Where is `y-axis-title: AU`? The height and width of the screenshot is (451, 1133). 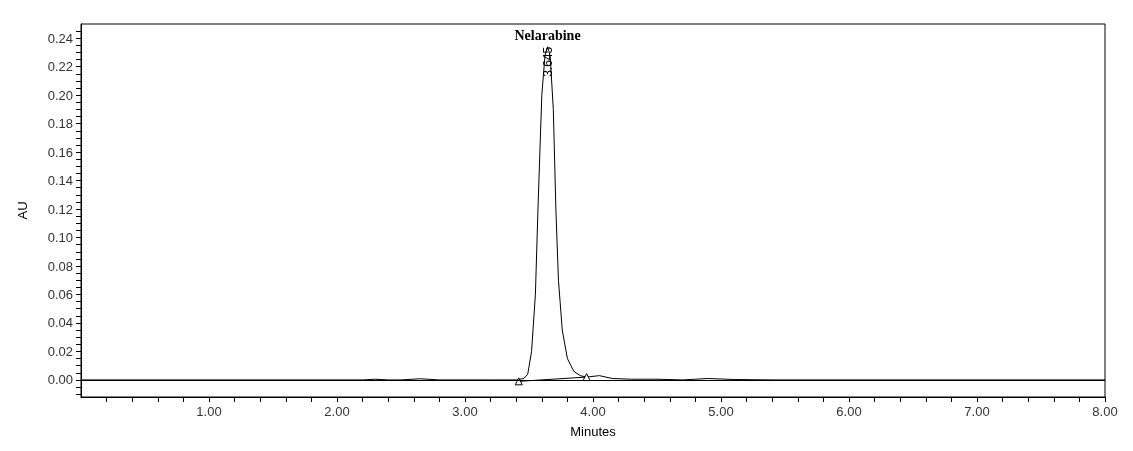
y-axis-title: AU is located at coordinates (22, 210).